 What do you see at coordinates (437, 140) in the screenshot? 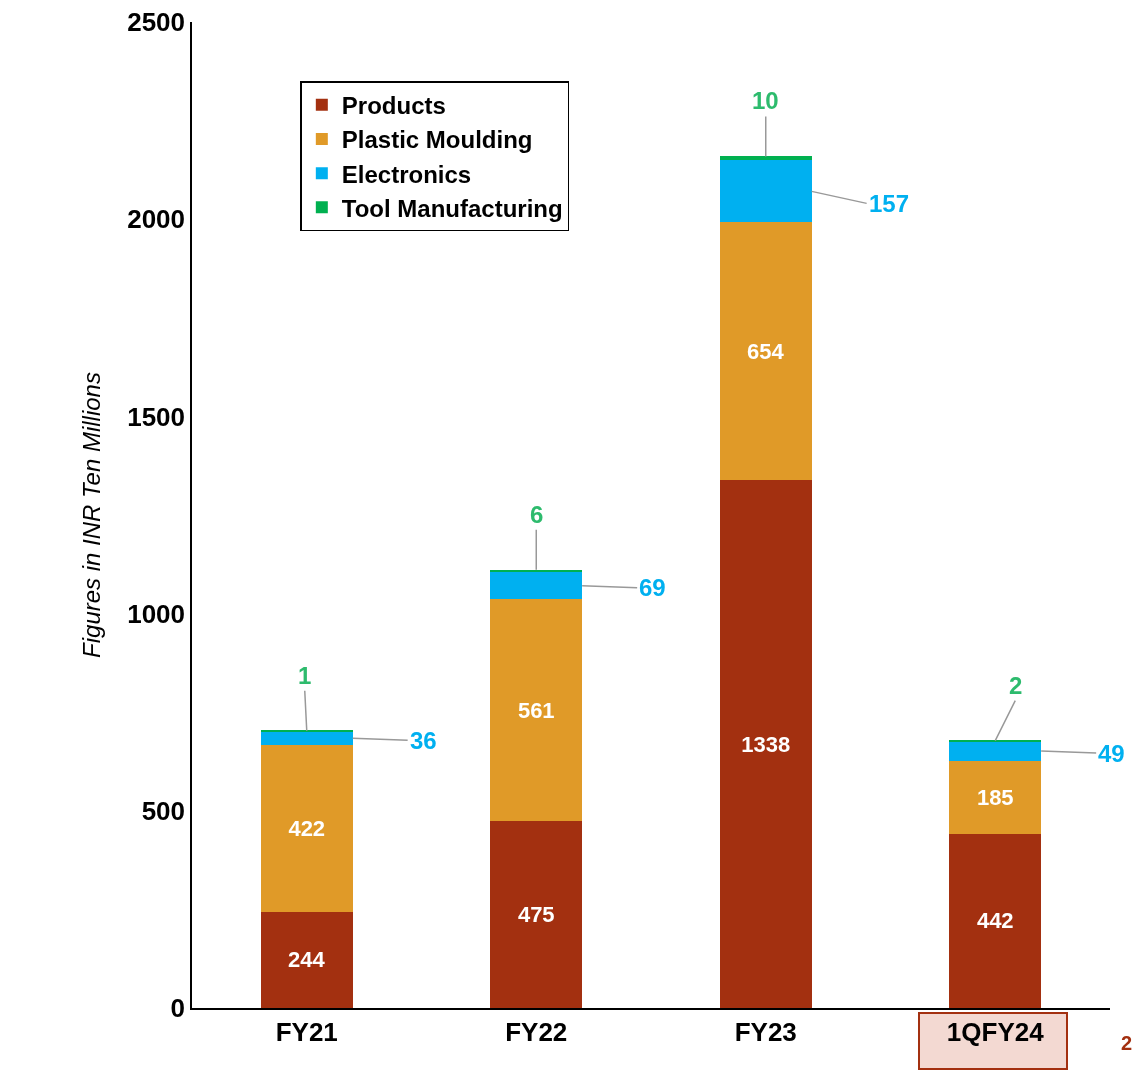
I see `legend-label: Plastic Moulding` at bounding box center [437, 140].